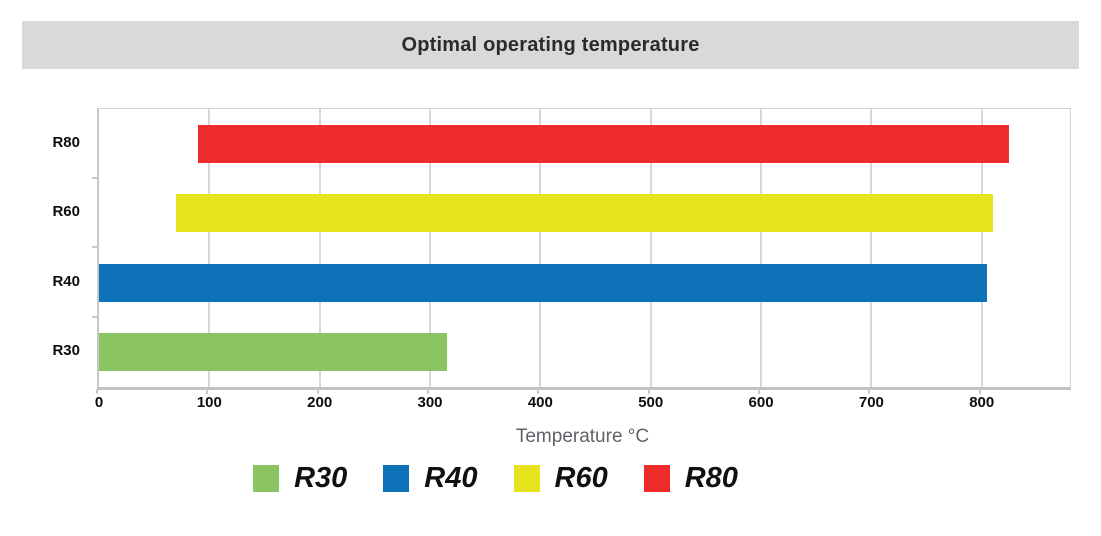  I want to click on x-axis-tick-label-800: 800, so click(982, 402).